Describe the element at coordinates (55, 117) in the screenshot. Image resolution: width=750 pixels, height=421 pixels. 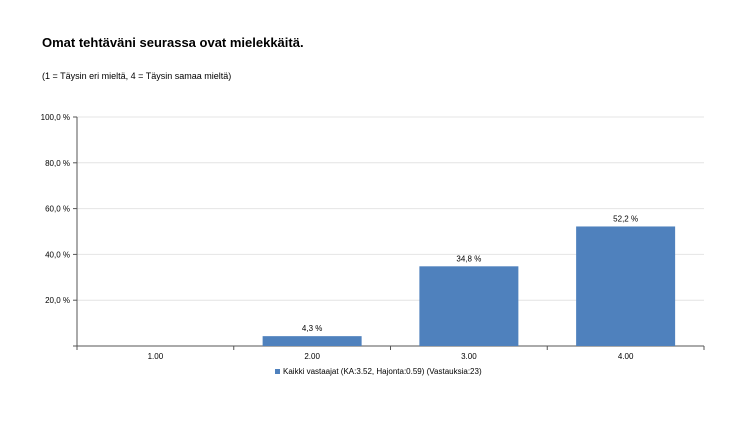
I see `y-tick-label: 100,0 %` at that location.